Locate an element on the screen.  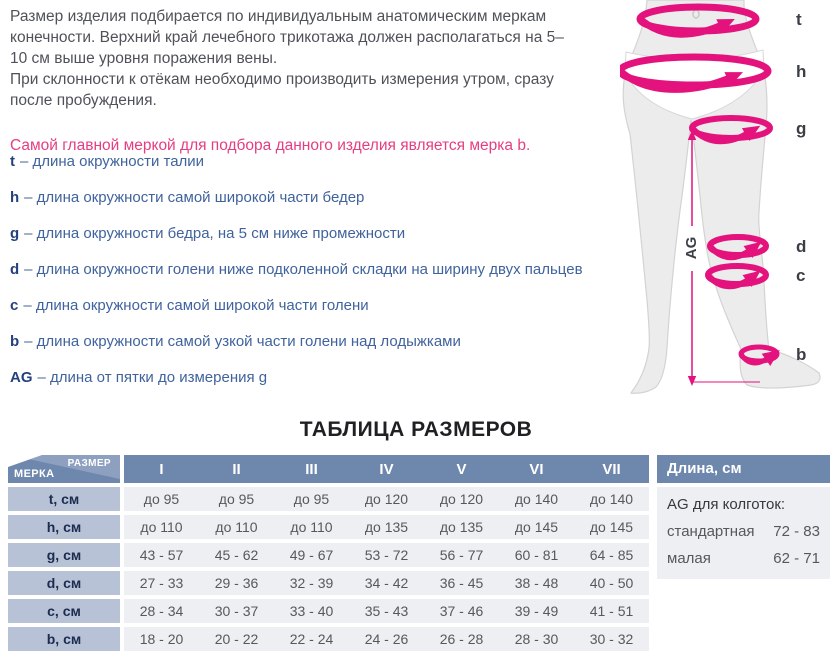
measure-key: h is located at coordinates (15, 197).